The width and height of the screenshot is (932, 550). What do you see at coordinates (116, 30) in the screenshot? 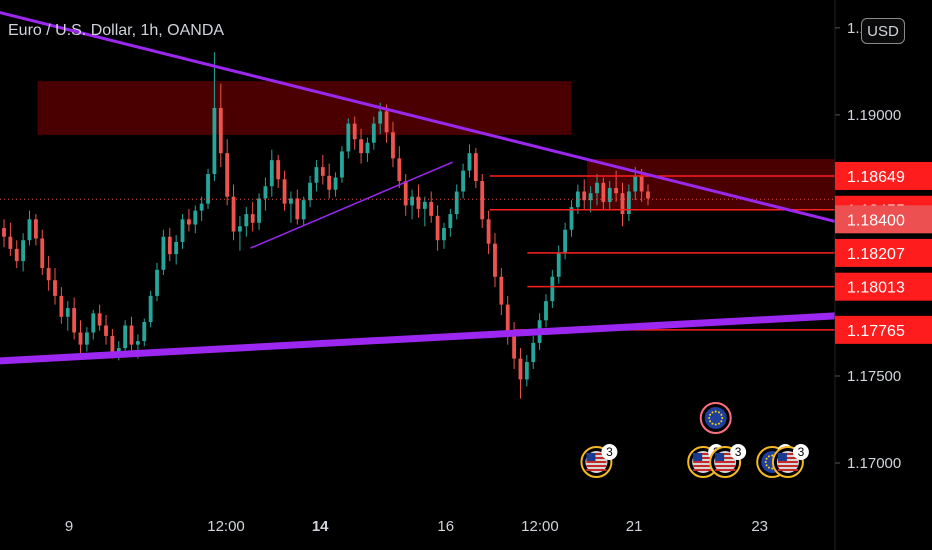
I see `chart-title: Euro / U.S. Dollar, 1h, OANDA` at bounding box center [116, 30].